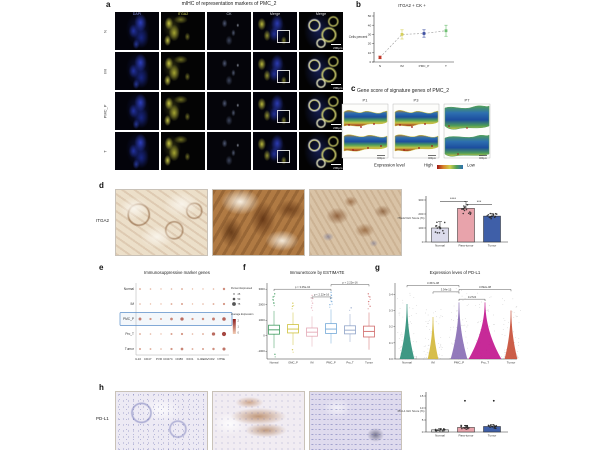  What do you see at coordinates (150, 304) in the screenshot?
I see `dot-IM-CD47` at bounding box center [150, 304].